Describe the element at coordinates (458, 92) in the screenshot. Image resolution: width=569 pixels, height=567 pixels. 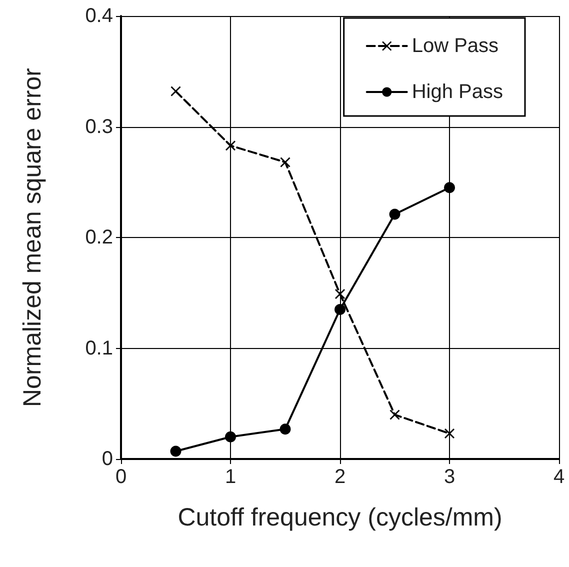
I see `legend-label: High Pass` at that location.